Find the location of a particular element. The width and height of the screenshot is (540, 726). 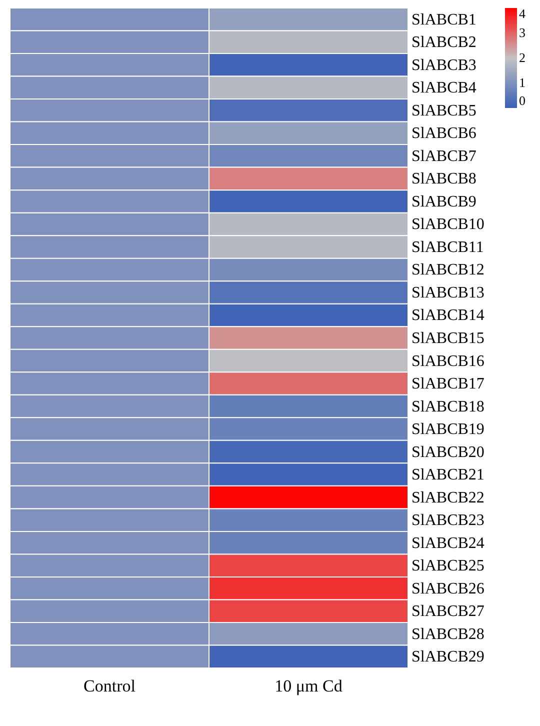

y-tick-label: SlABCB9 is located at coordinates (444, 201).